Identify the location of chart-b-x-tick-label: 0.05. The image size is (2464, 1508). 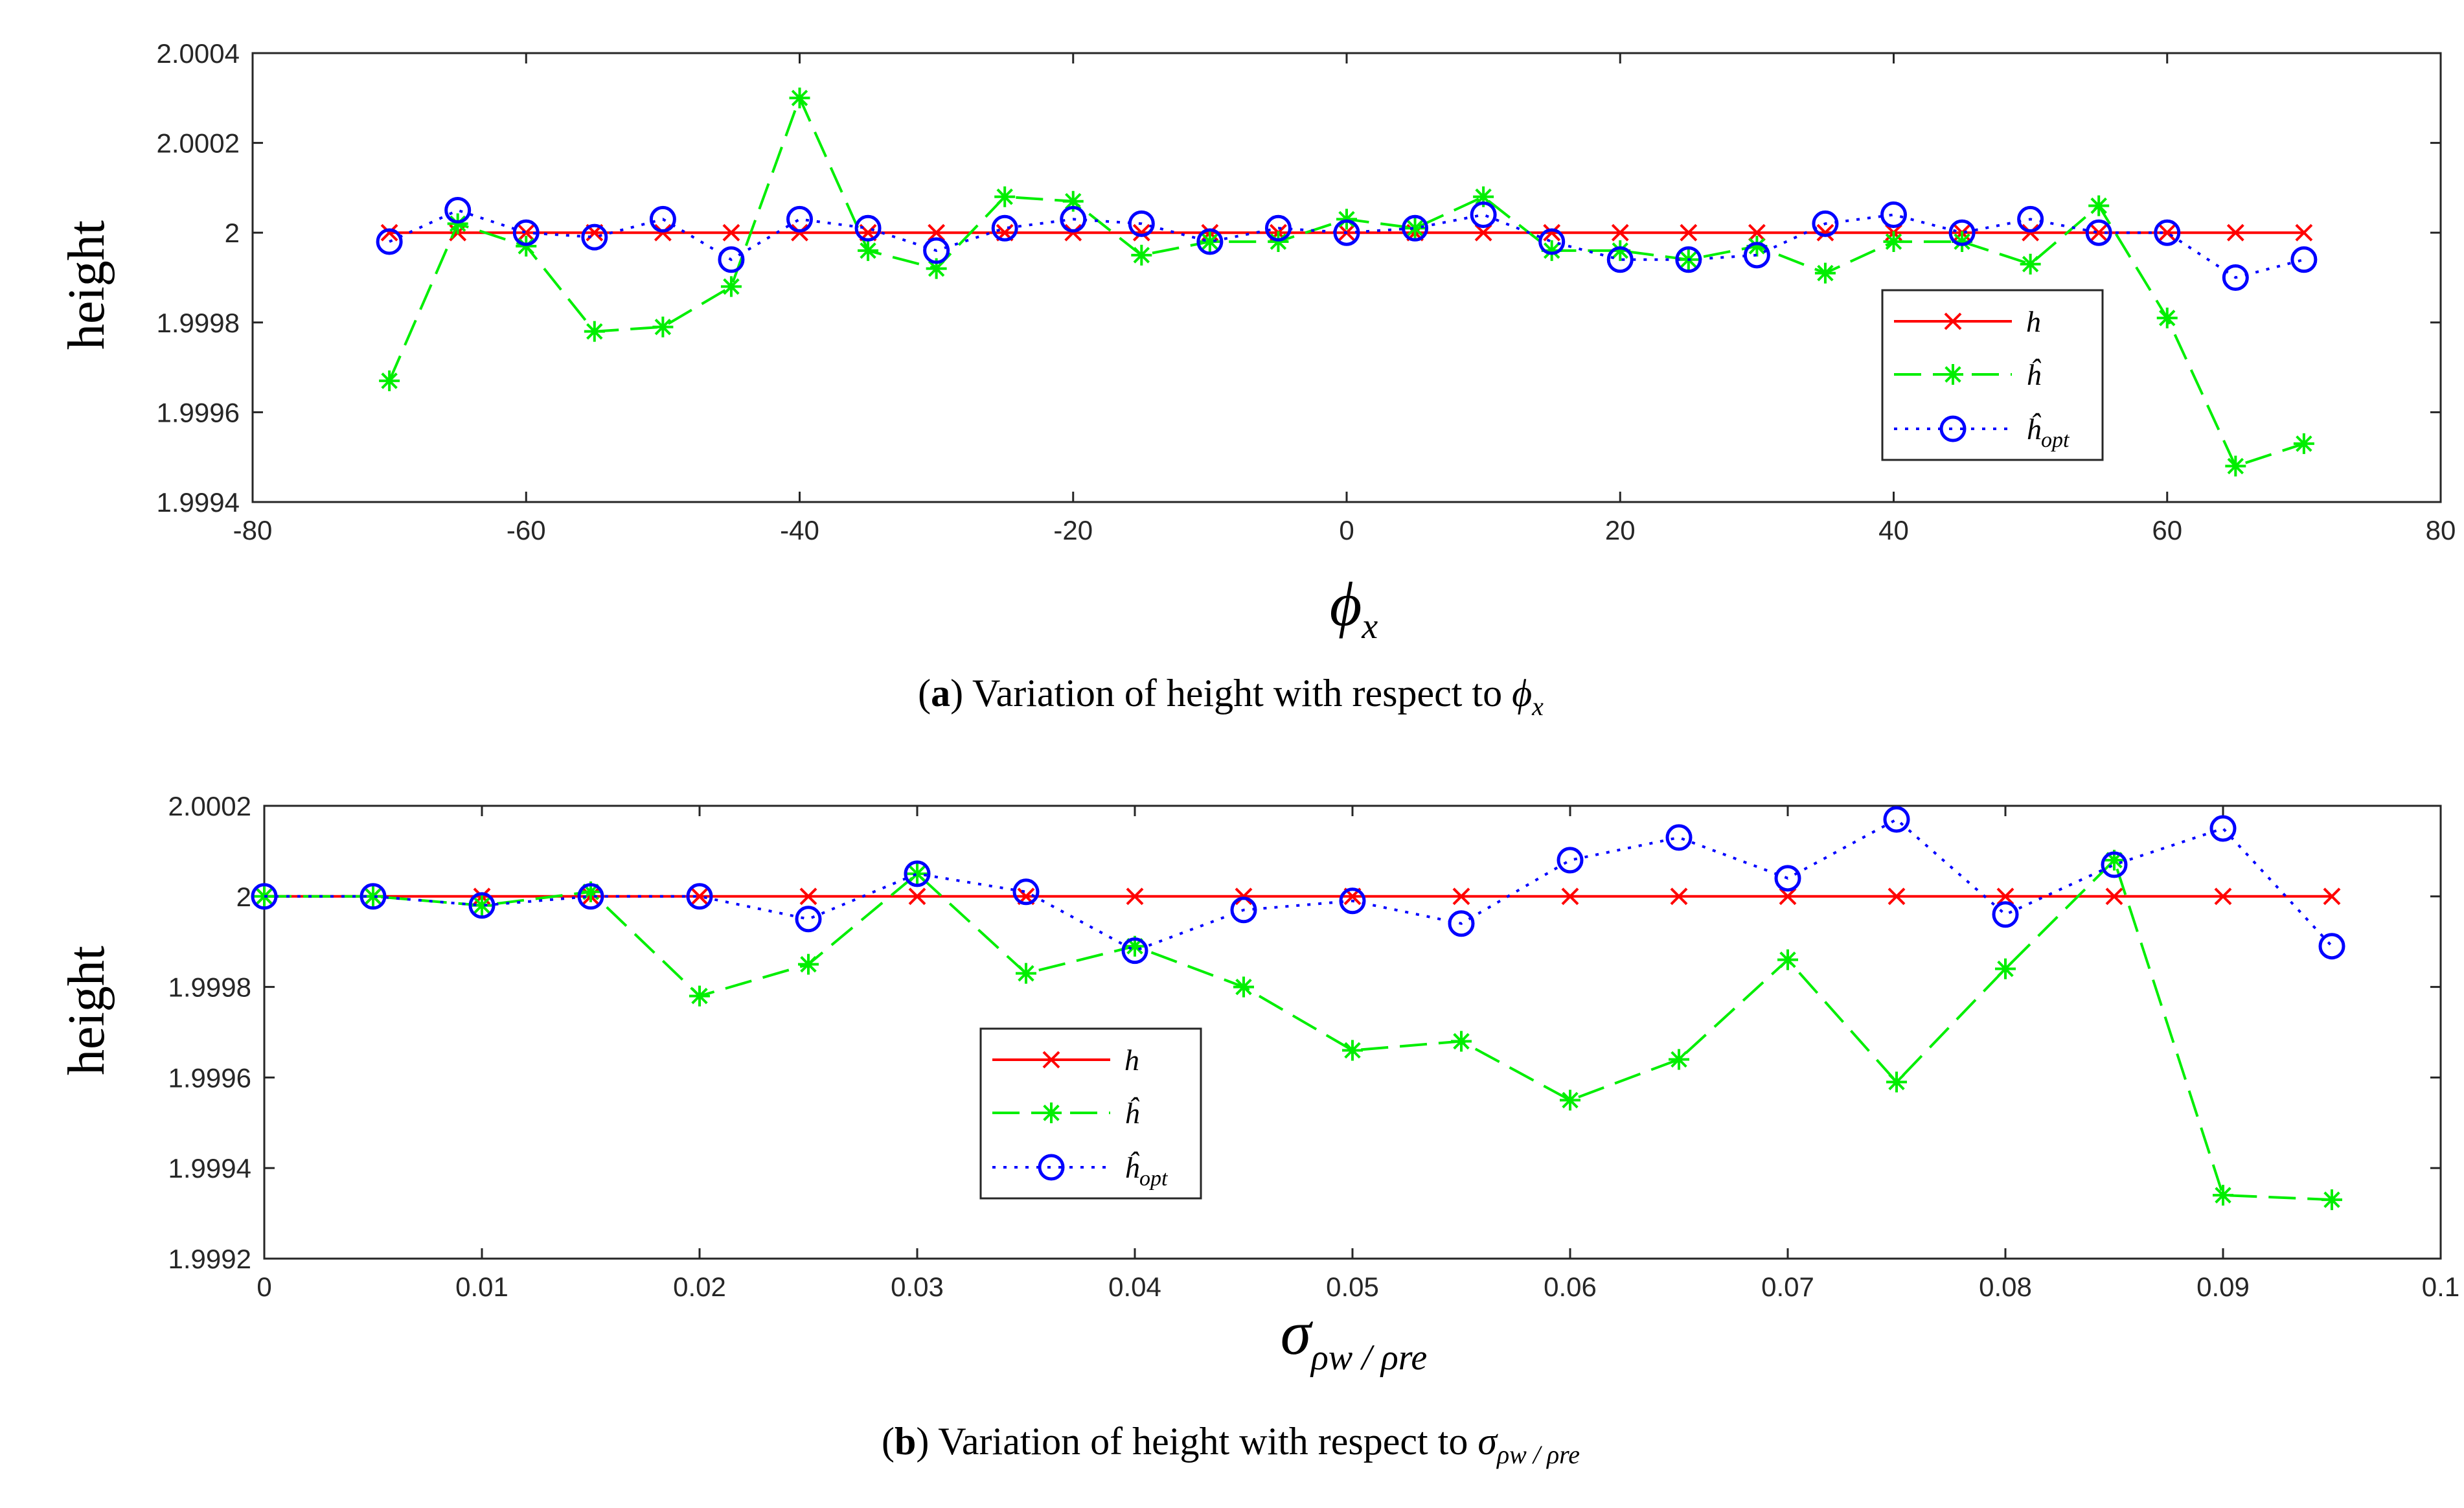
(1352, 1287).